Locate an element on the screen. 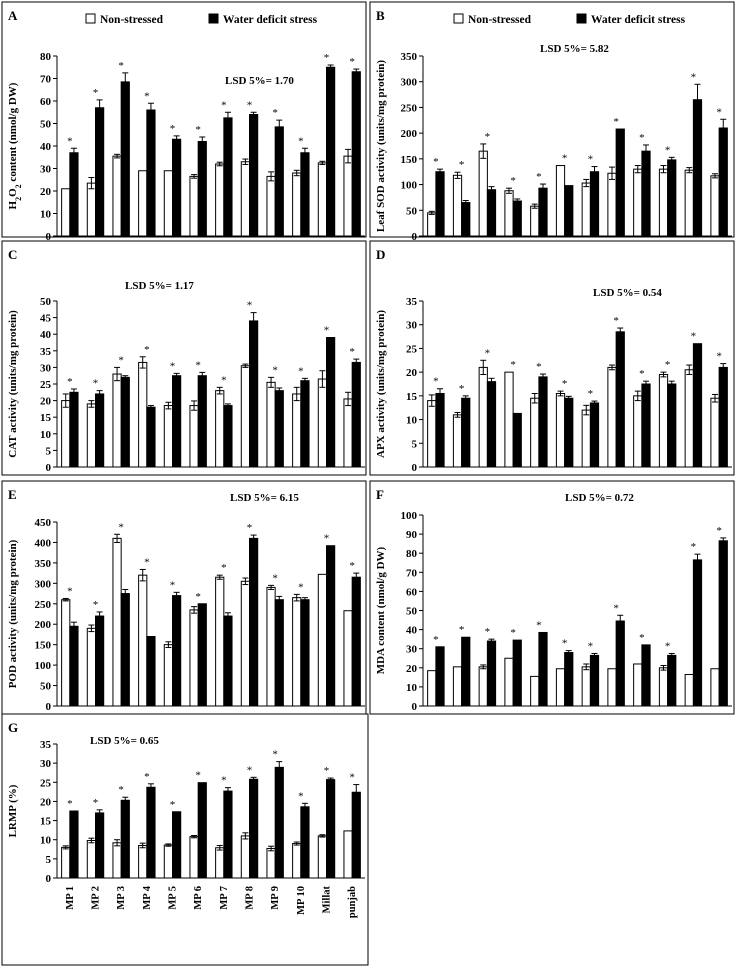 The width and height of the screenshot is (738, 969). y-tick-label: 90 is located at coordinates (412, 535).